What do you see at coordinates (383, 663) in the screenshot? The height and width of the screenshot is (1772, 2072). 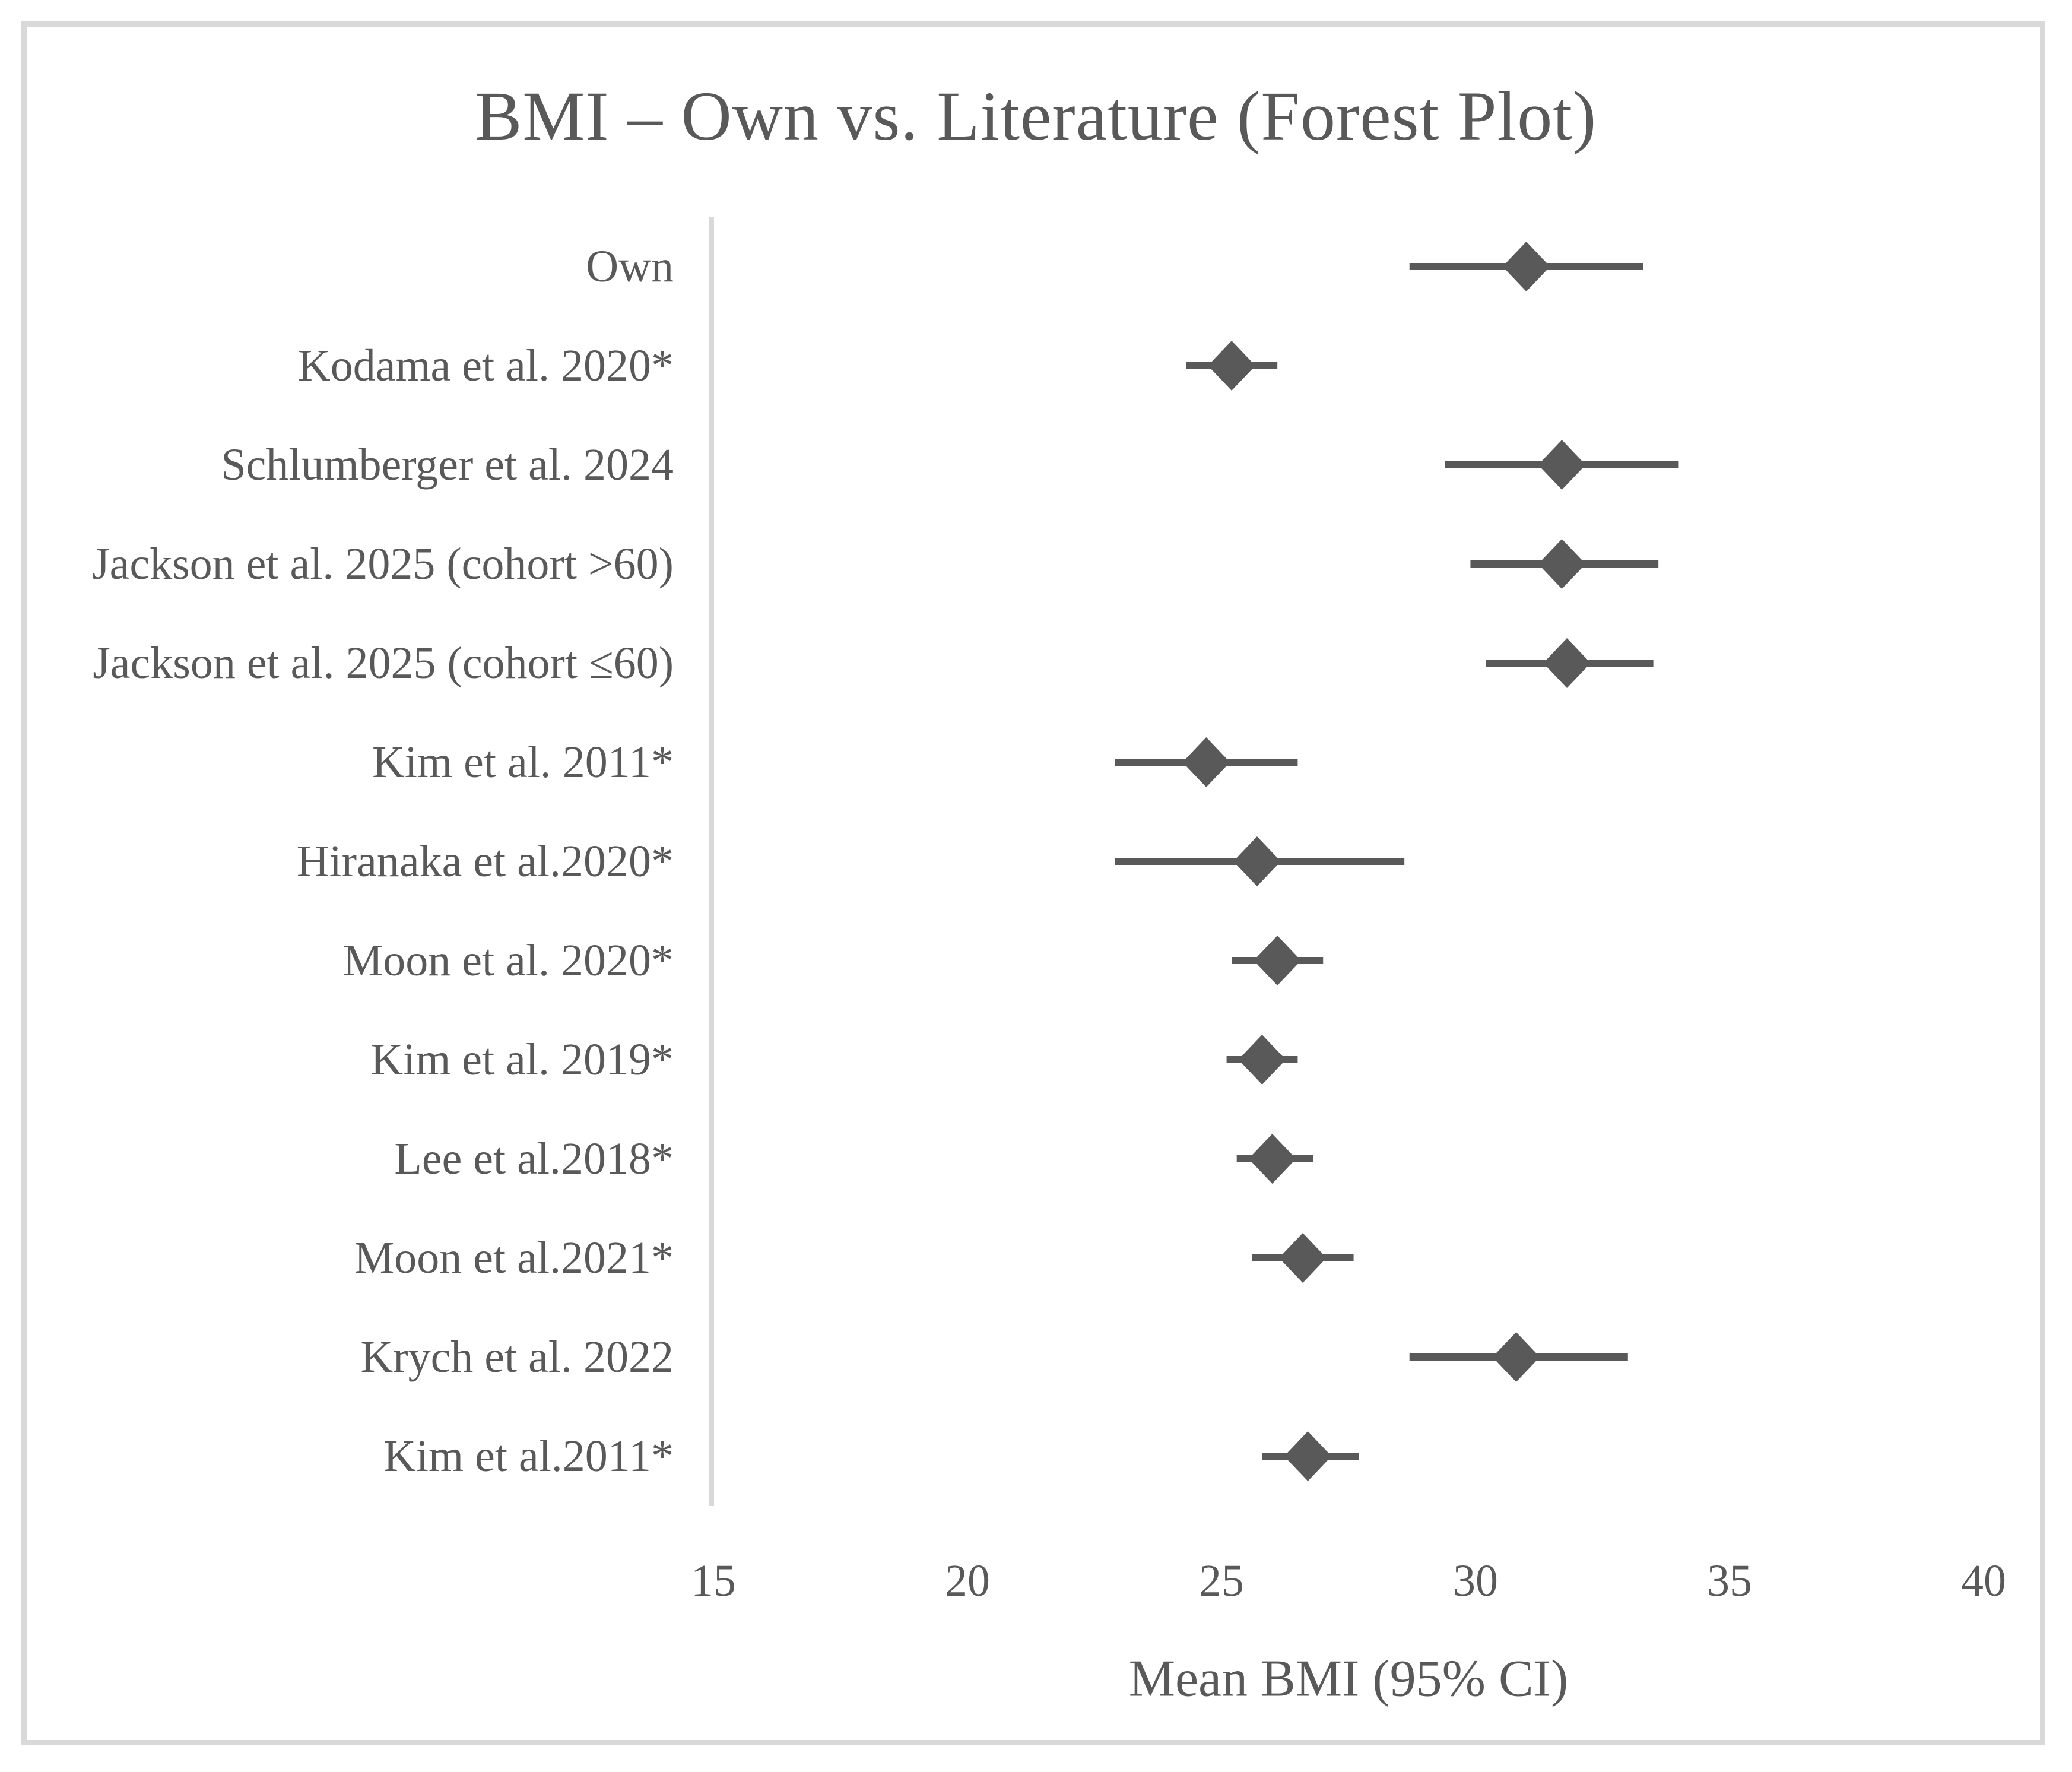 I see `study-label: Jackson et al. 2025 (cohort ≤60)` at bounding box center [383, 663].